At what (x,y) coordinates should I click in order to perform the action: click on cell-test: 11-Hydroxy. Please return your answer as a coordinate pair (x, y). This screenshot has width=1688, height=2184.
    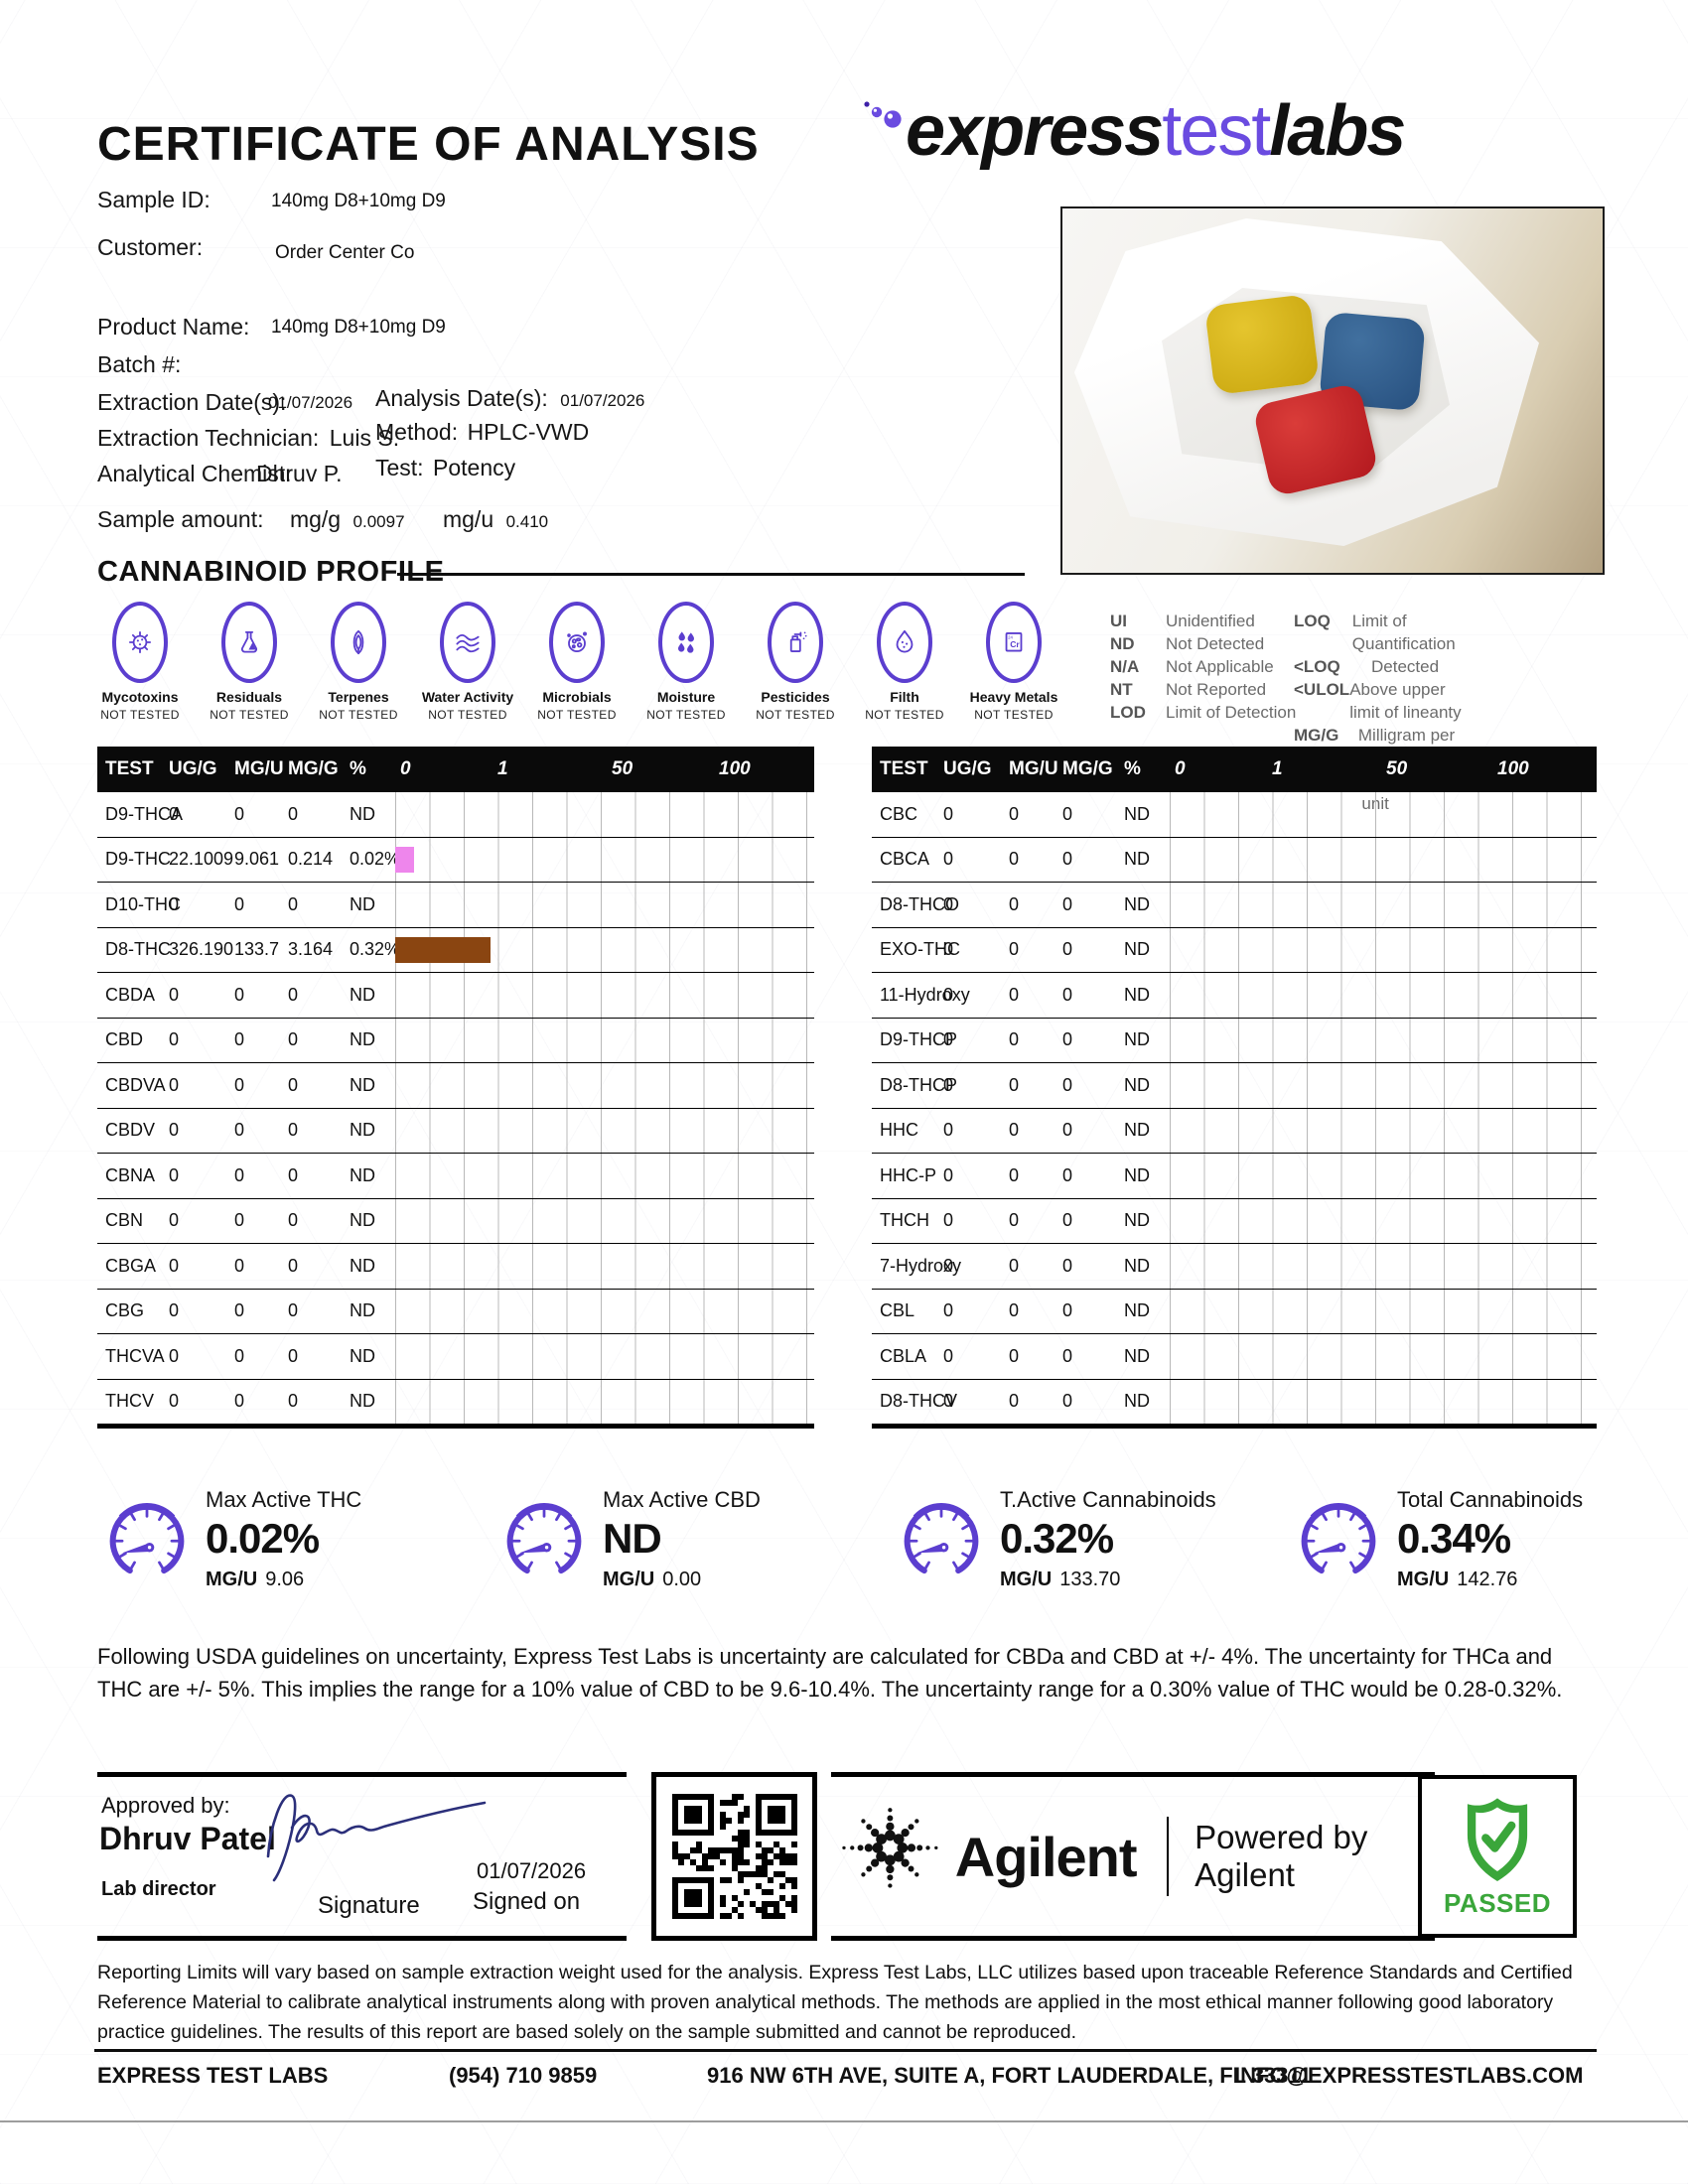
    Looking at the image, I should click on (925, 994).